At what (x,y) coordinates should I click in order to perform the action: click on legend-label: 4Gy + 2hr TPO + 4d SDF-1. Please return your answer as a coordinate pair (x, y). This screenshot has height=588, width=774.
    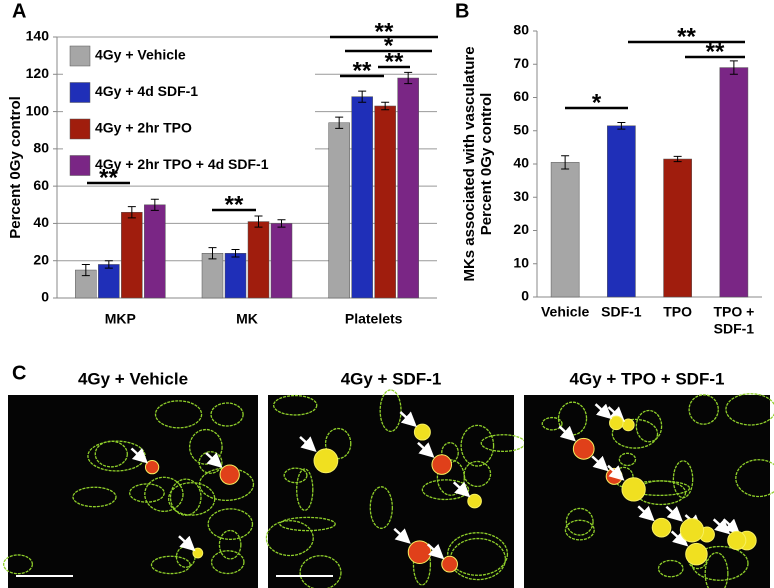
    Looking at the image, I should click on (182, 164).